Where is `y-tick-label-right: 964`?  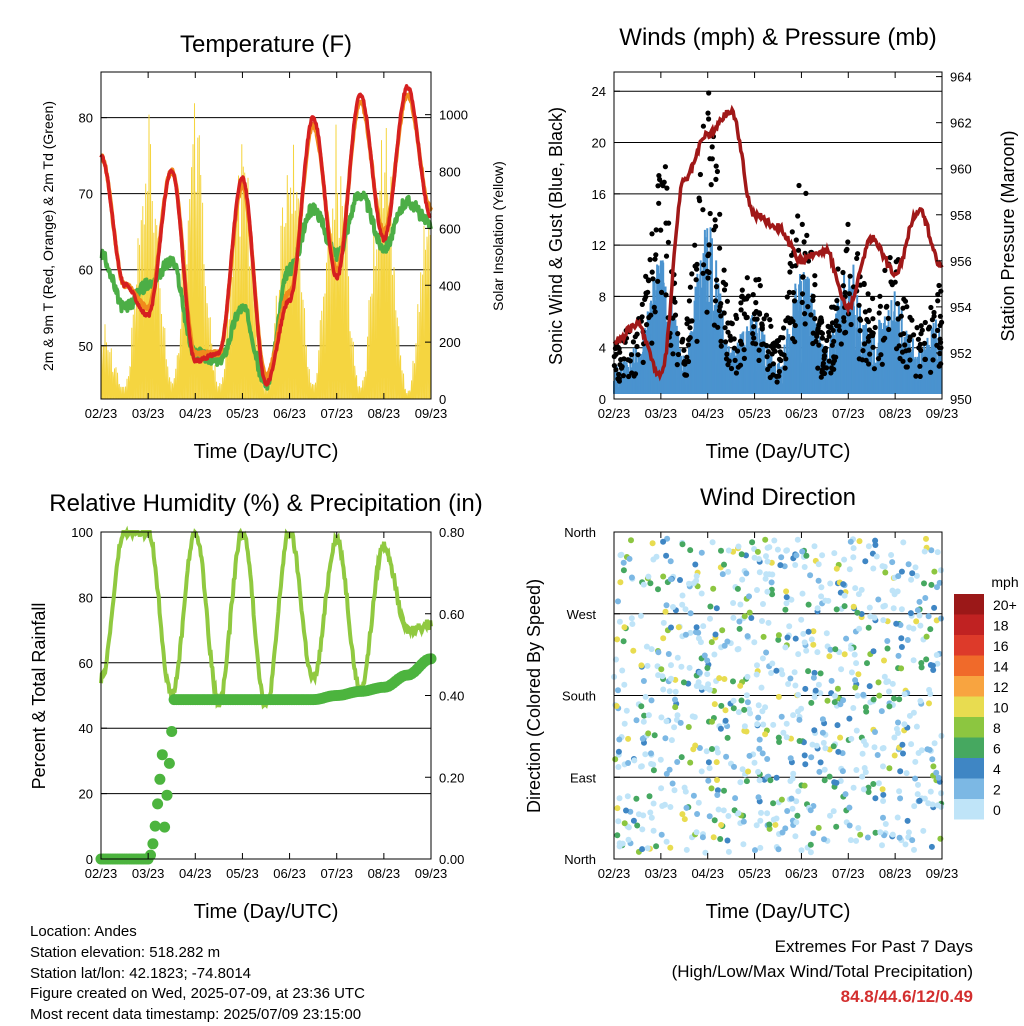
y-tick-label-right: 964 is located at coordinates (961, 77).